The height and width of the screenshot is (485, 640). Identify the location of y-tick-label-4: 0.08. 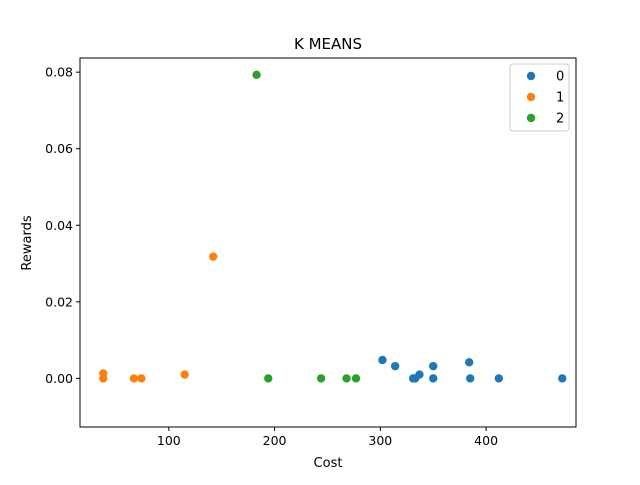
(59, 72).